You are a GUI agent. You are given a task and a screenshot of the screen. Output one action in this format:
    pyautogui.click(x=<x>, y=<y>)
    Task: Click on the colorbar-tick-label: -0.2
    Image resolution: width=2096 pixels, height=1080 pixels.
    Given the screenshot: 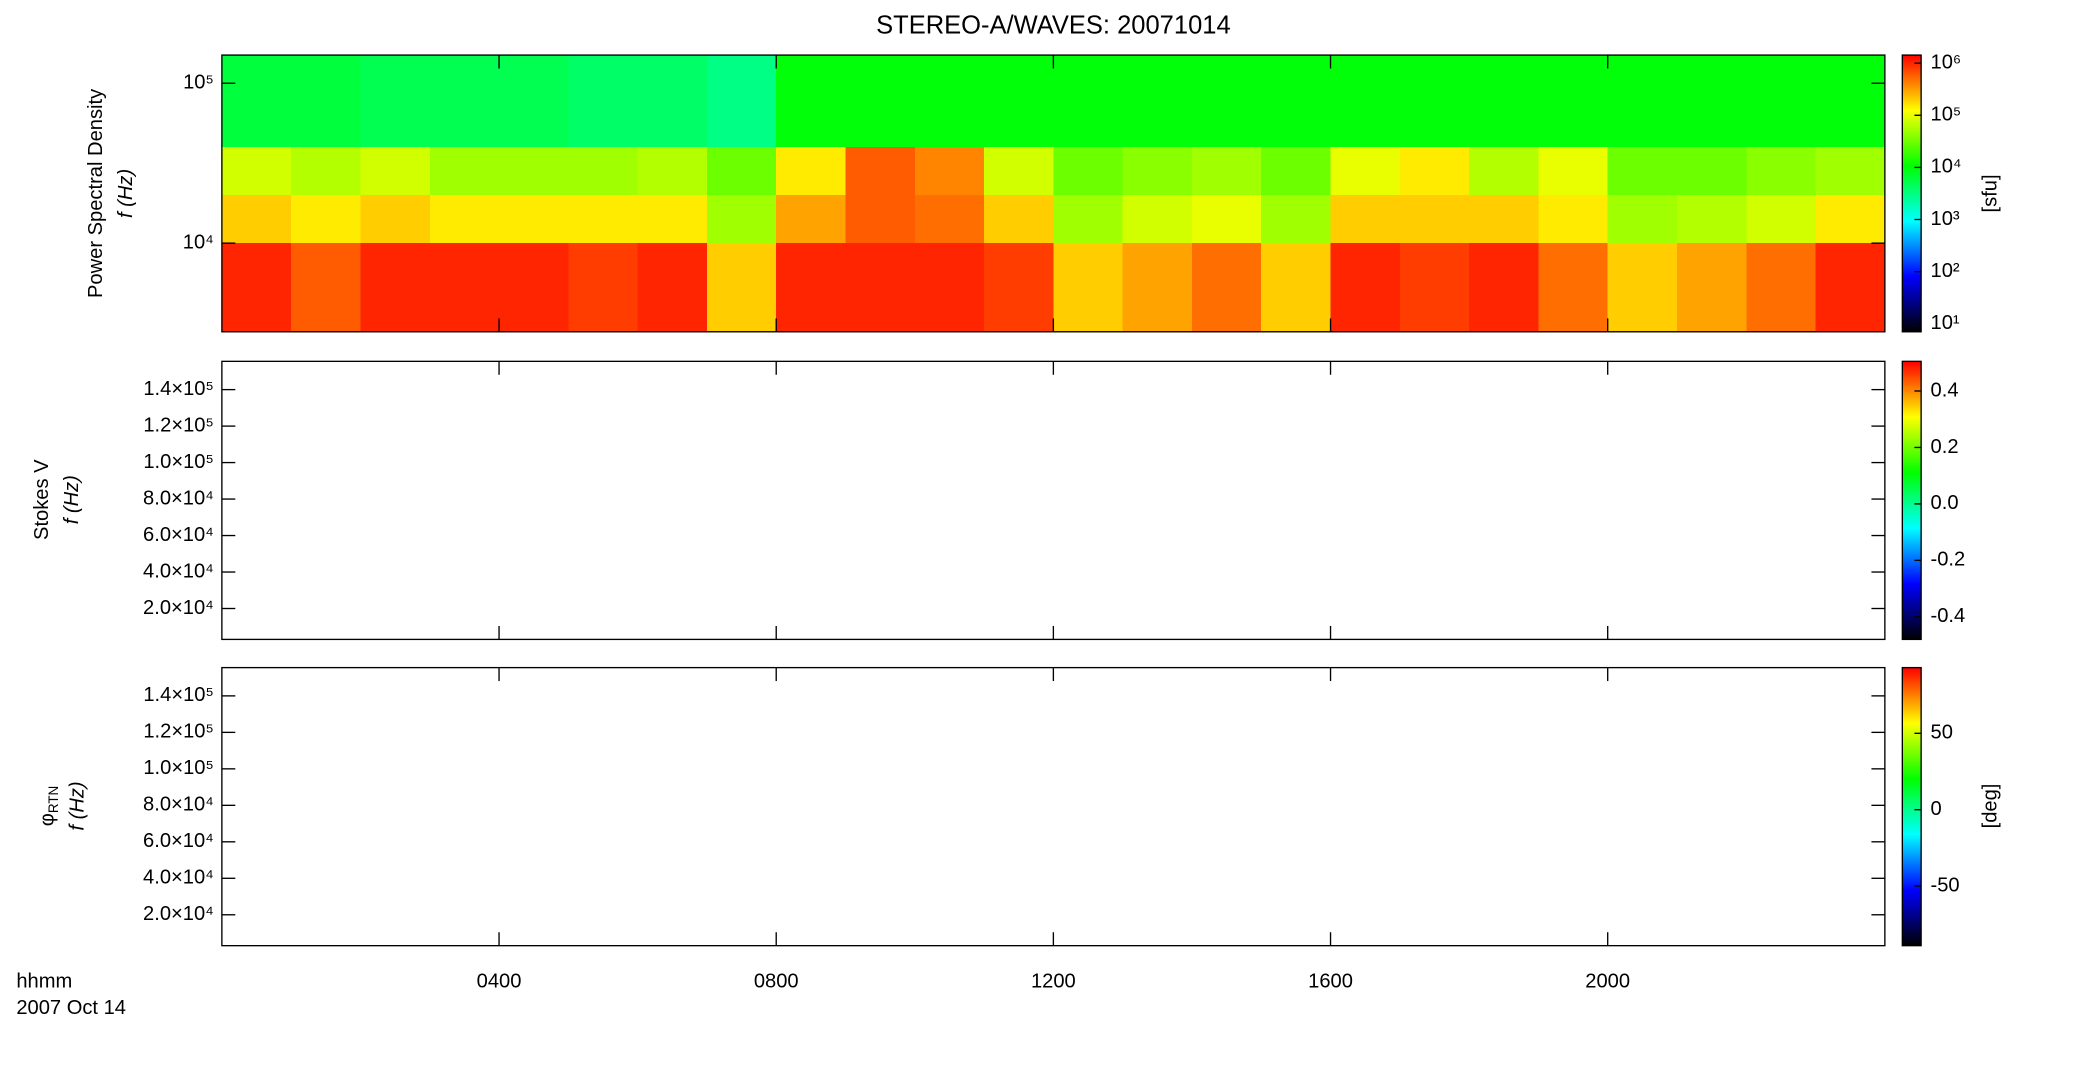 What is the action you would take?
    pyautogui.click(x=1948, y=560)
    